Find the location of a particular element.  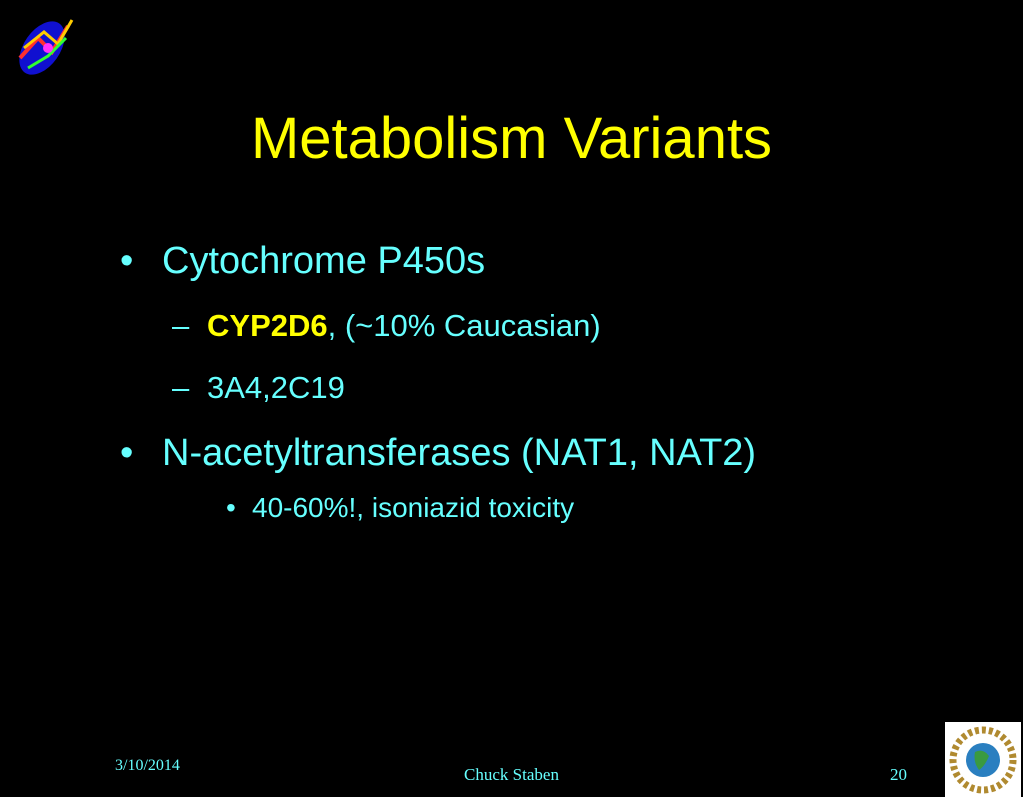

protein-logo is located at coordinates (46, 47).